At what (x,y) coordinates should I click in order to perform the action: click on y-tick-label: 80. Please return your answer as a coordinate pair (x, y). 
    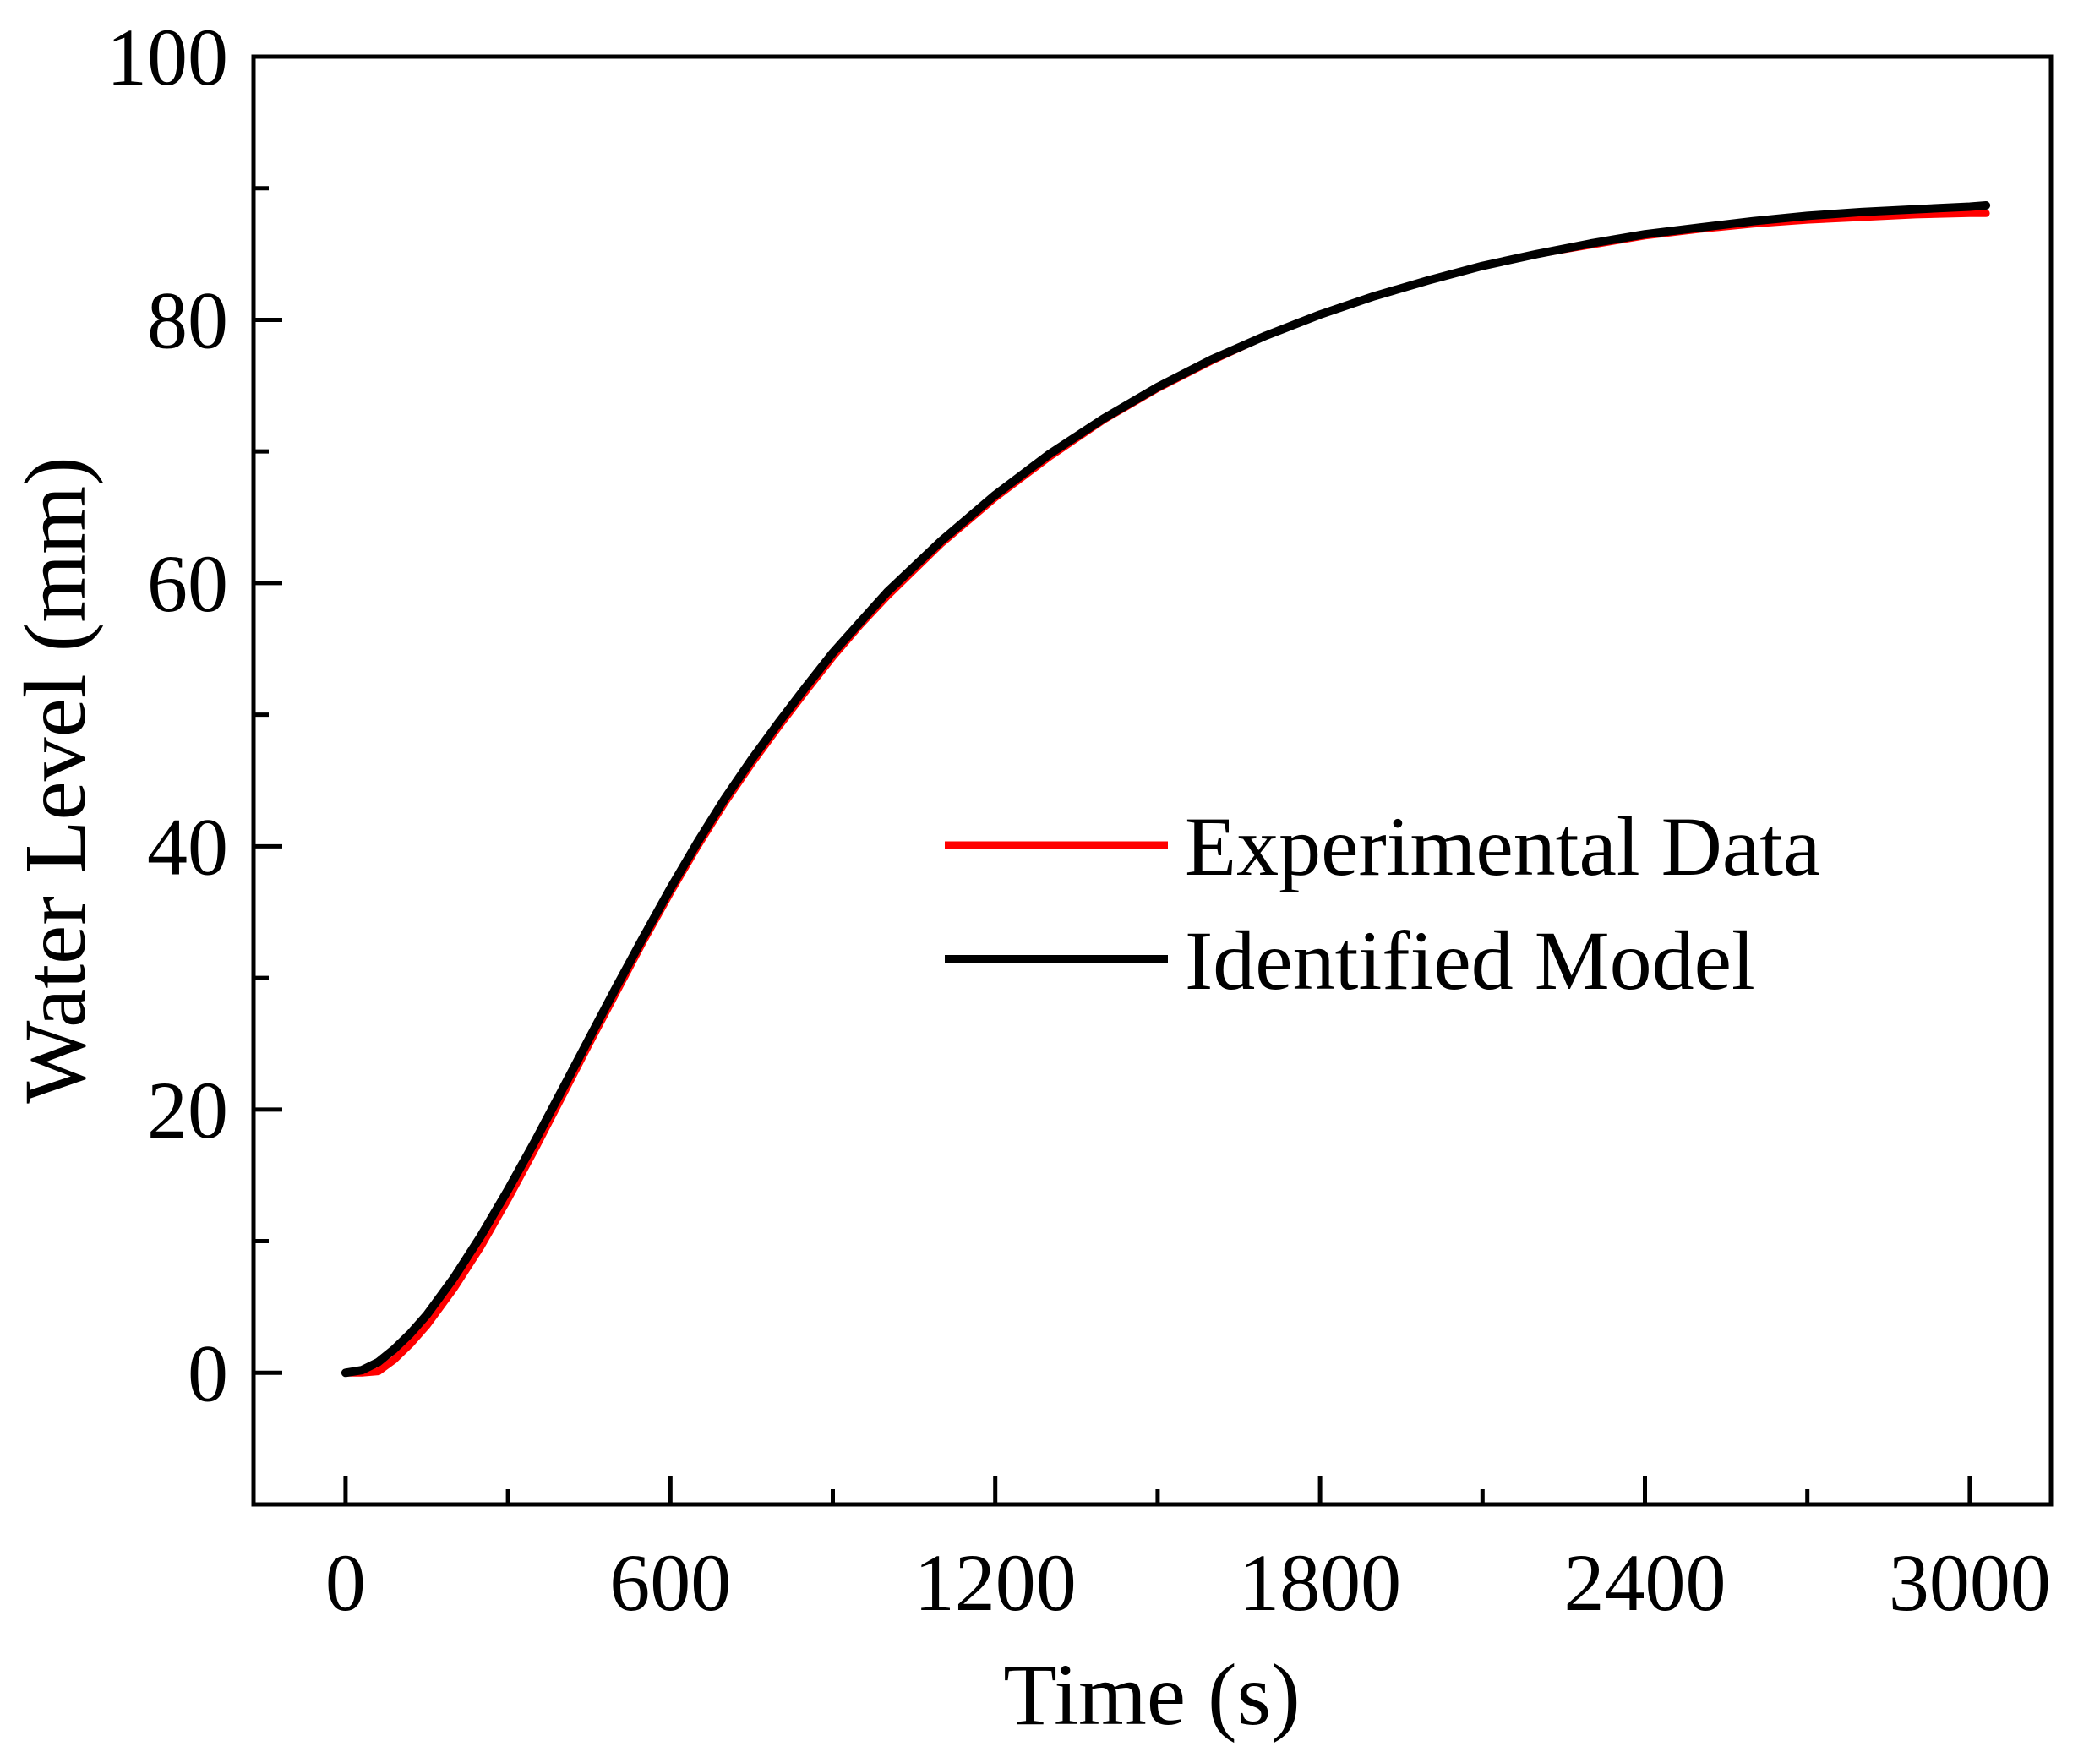
    Looking at the image, I should click on (187, 320).